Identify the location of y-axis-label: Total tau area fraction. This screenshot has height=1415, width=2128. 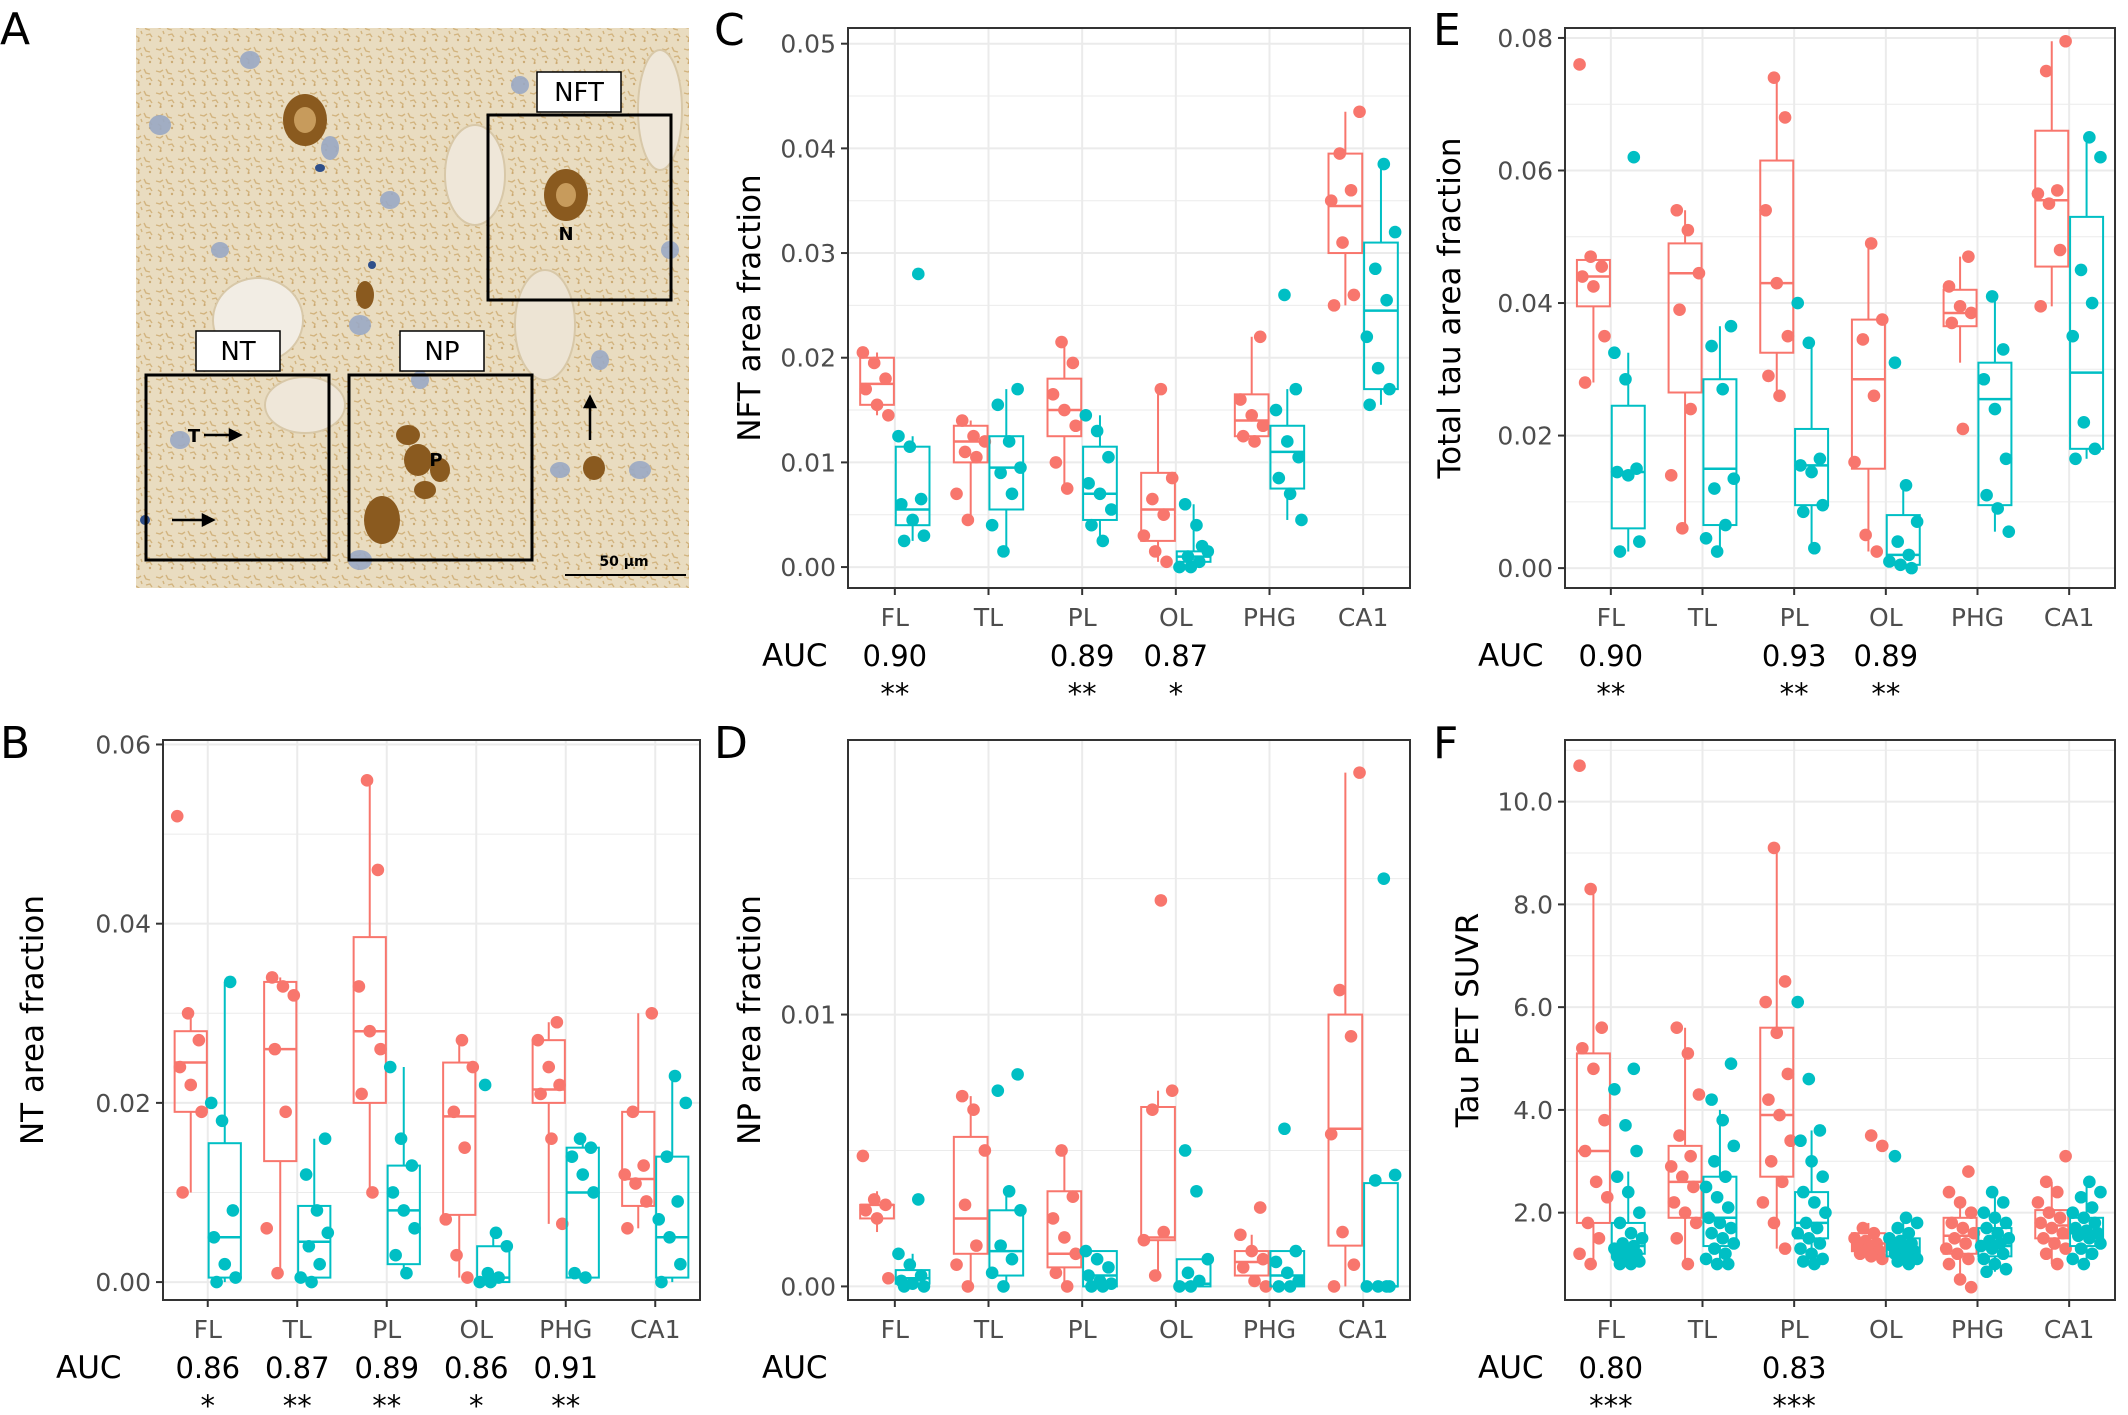
(1450, 309).